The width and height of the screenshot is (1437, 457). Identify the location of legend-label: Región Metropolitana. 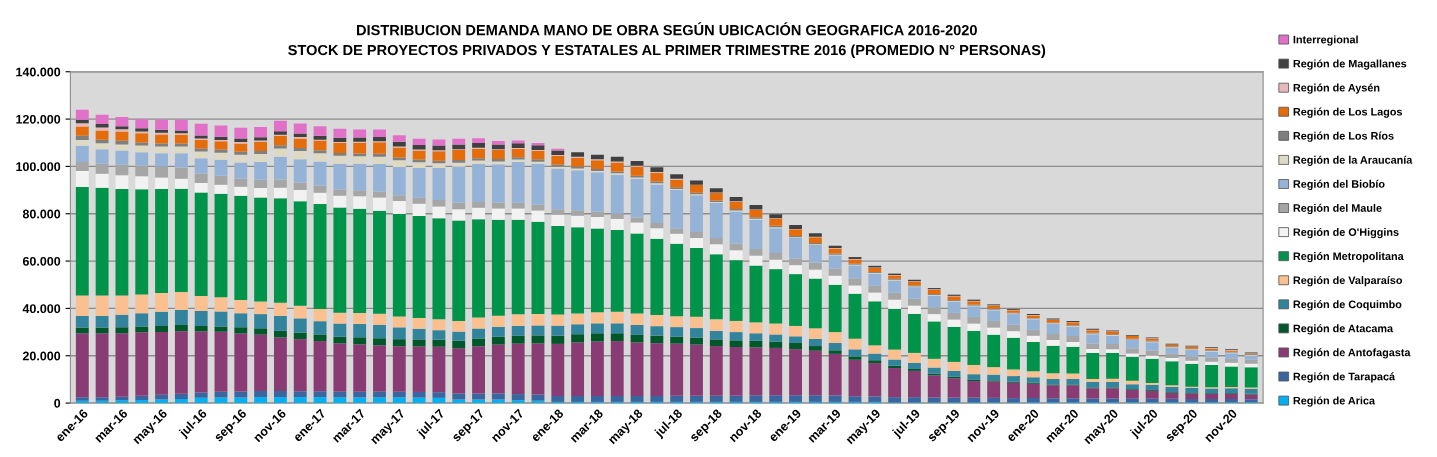
(1348, 257).